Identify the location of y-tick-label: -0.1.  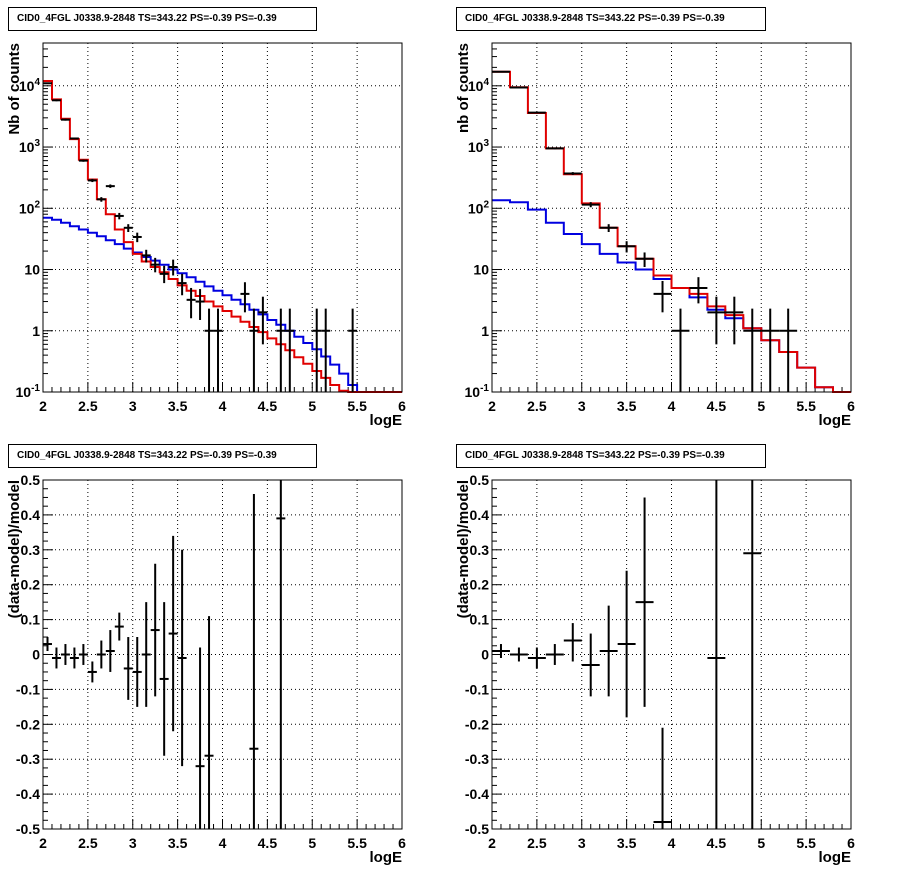
(28, 689).